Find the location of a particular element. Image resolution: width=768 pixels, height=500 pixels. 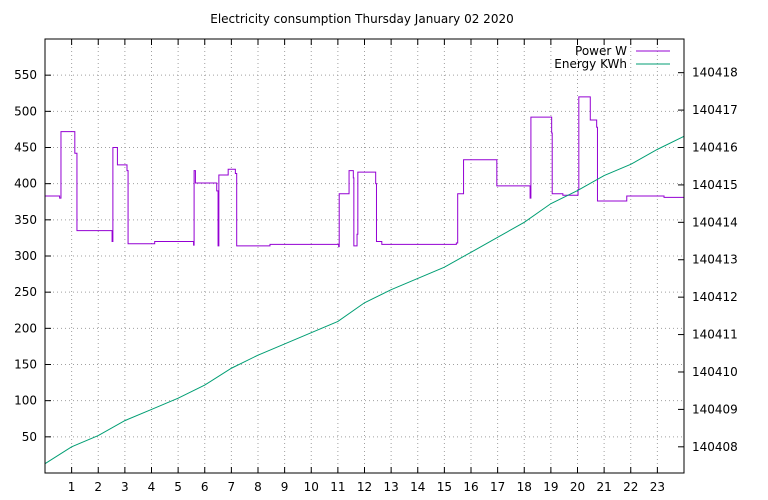

x-tick-label: 3 is located at coordinates (125, 487).